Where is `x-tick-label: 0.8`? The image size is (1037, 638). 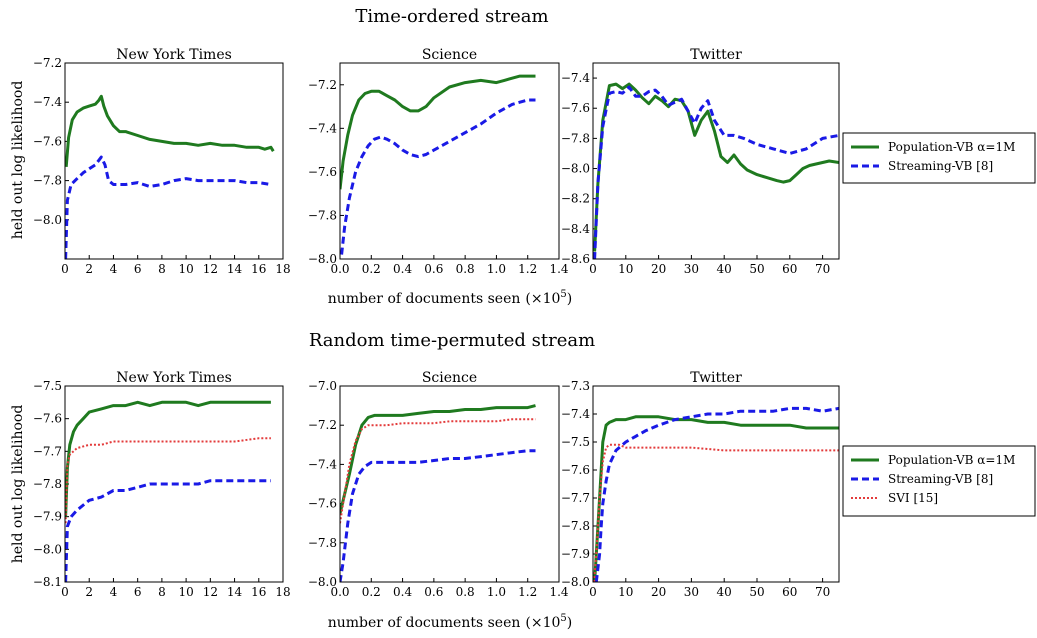 x-tick-label: 0.8 is located at coordinates (465, 592).